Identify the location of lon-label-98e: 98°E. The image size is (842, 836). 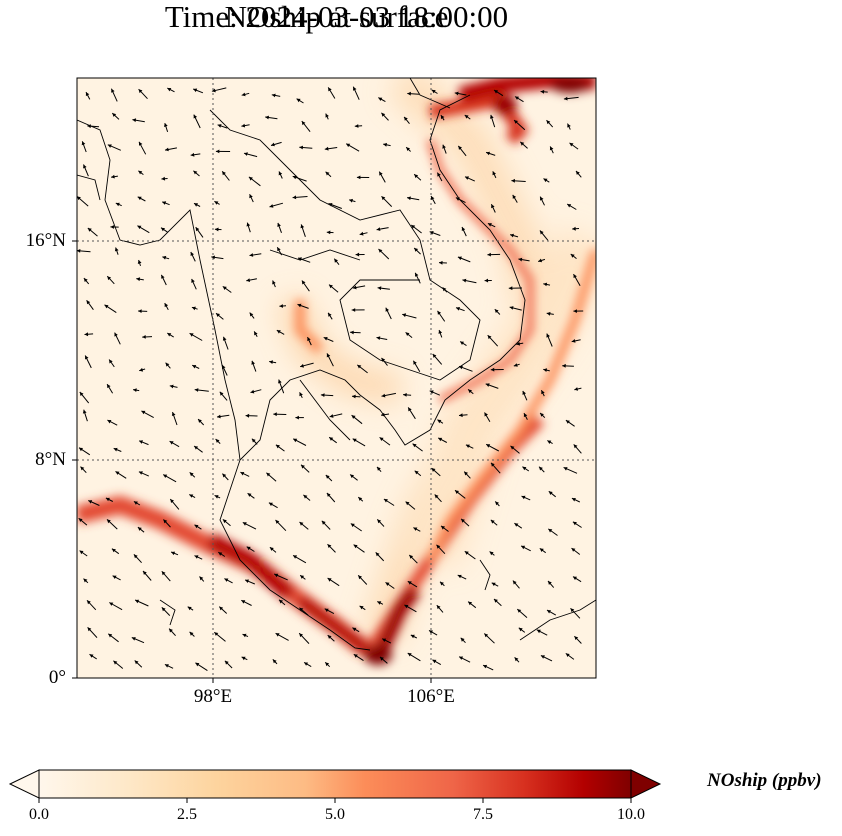
(213, 696).